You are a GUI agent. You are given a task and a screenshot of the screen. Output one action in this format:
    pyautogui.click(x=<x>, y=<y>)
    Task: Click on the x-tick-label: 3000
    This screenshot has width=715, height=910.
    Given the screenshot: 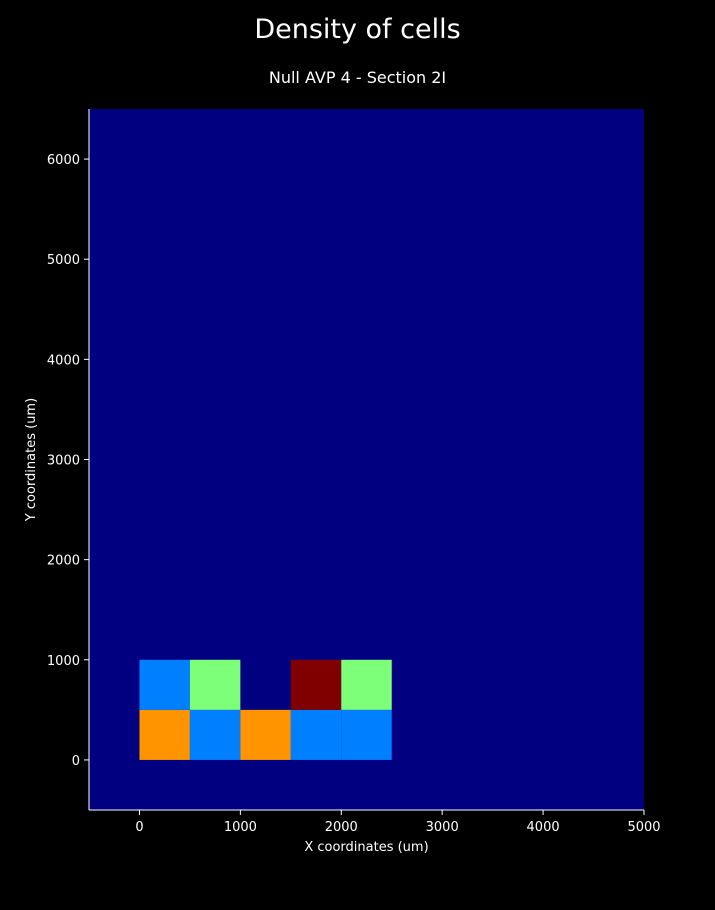 What is the action you would take?
    pyautogui.click(x=442, y=827)
    